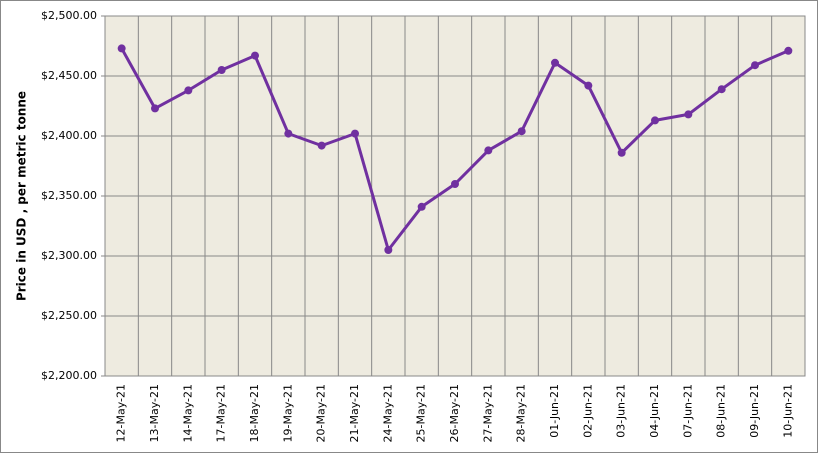 This screenshot has height=453, width=818. Describe the element at coordinates (487, 413) in the screenshot. I see `x-tick-label: 27-May-21` at that location.